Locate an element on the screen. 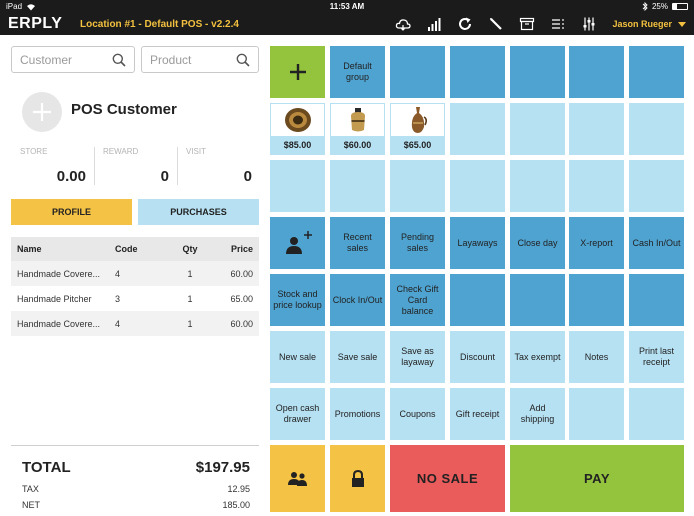 The height and width of the screenshot is (516, 694). product-tile-plate: $85.00 is located at coordinates (297, 129).